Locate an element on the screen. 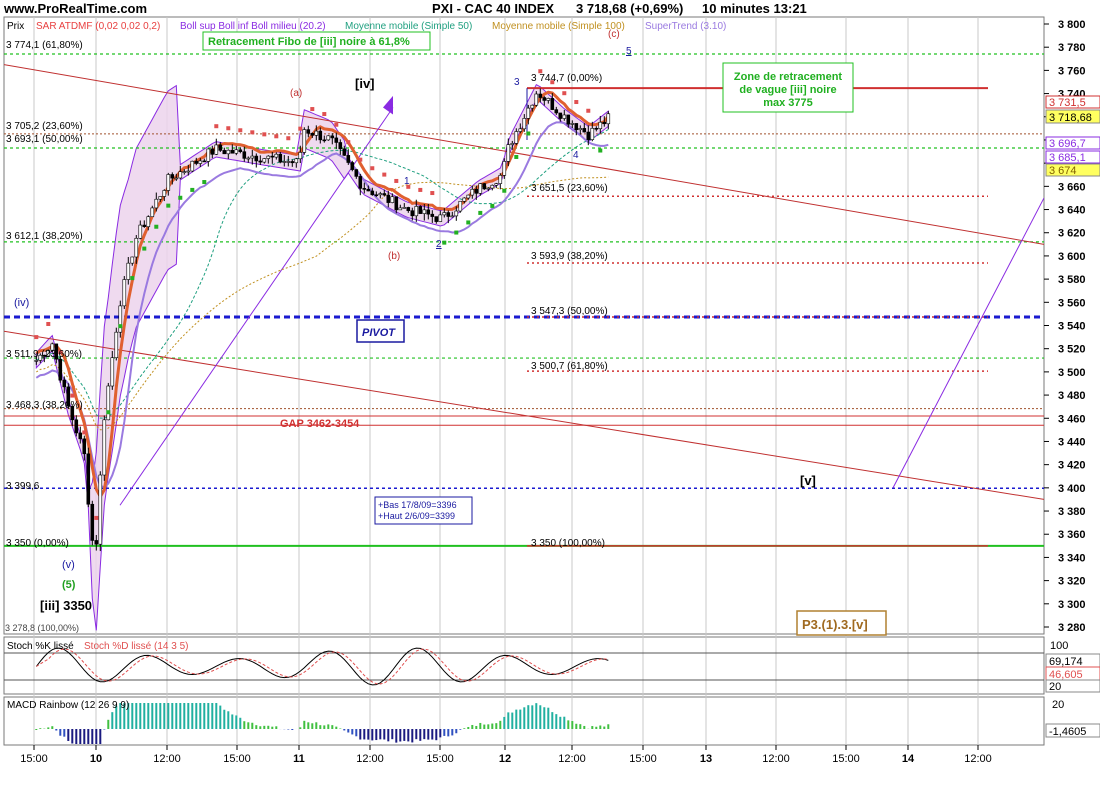  fibo-left-label: 3 774,1 (61,80%) is located at coordinates (44, 45).